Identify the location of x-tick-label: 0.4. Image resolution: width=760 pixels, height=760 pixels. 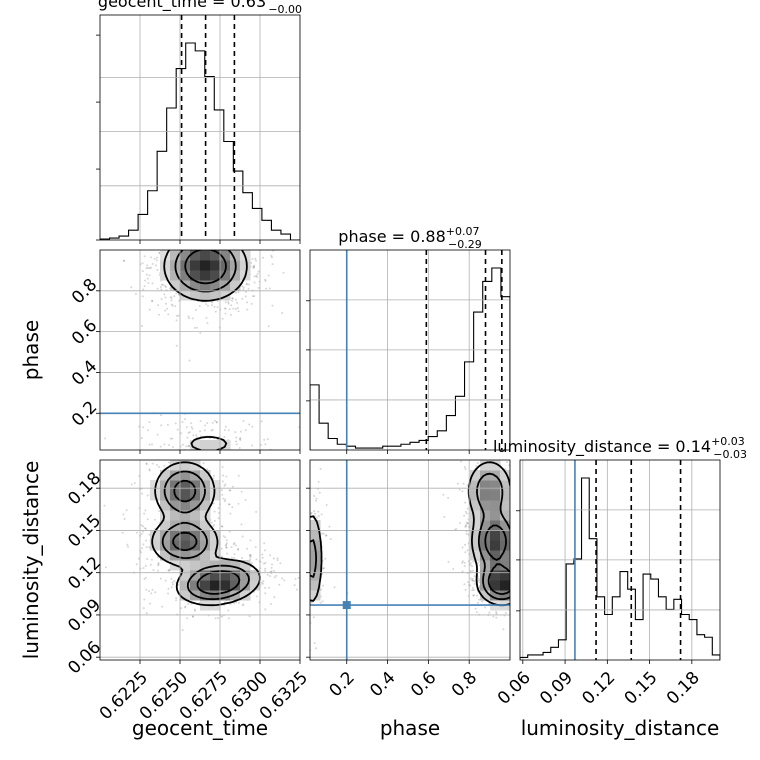
(382, 684).